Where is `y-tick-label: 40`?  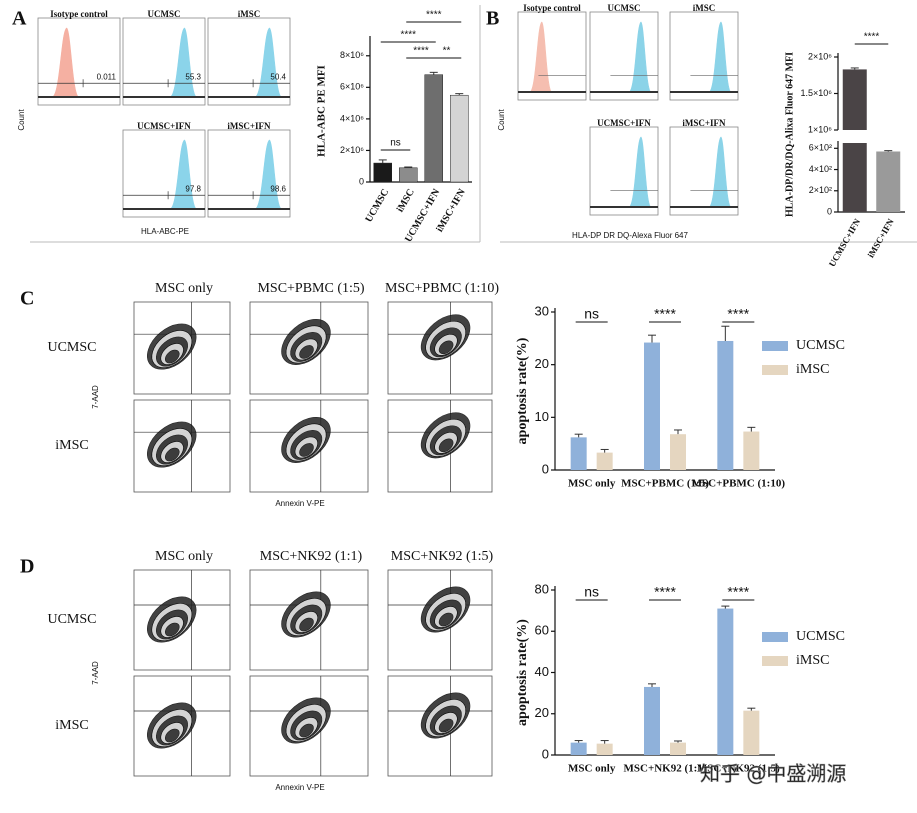
y-tick-label: 40 is located at coordinates (542, 671).